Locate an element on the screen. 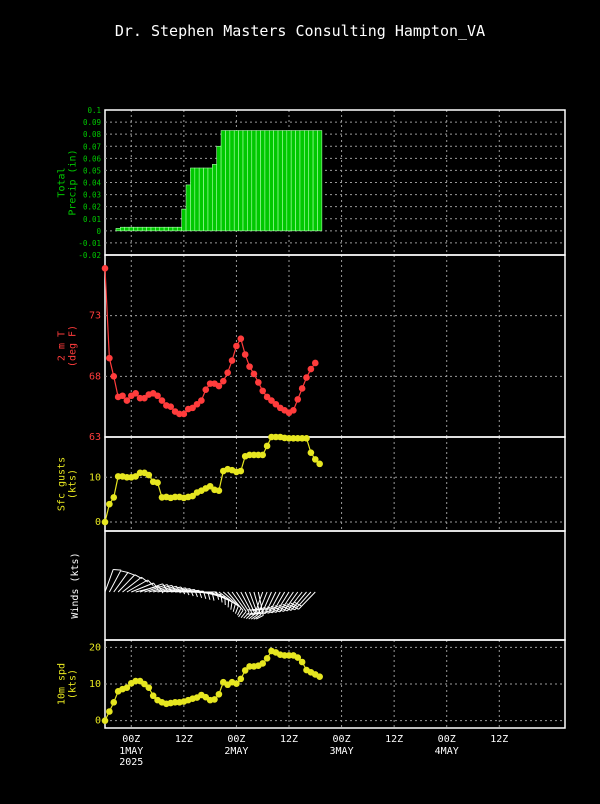 The width and height of the screenshot is (600, 804). y-tick-label: 0.1 is located at coordinates (94, 110).